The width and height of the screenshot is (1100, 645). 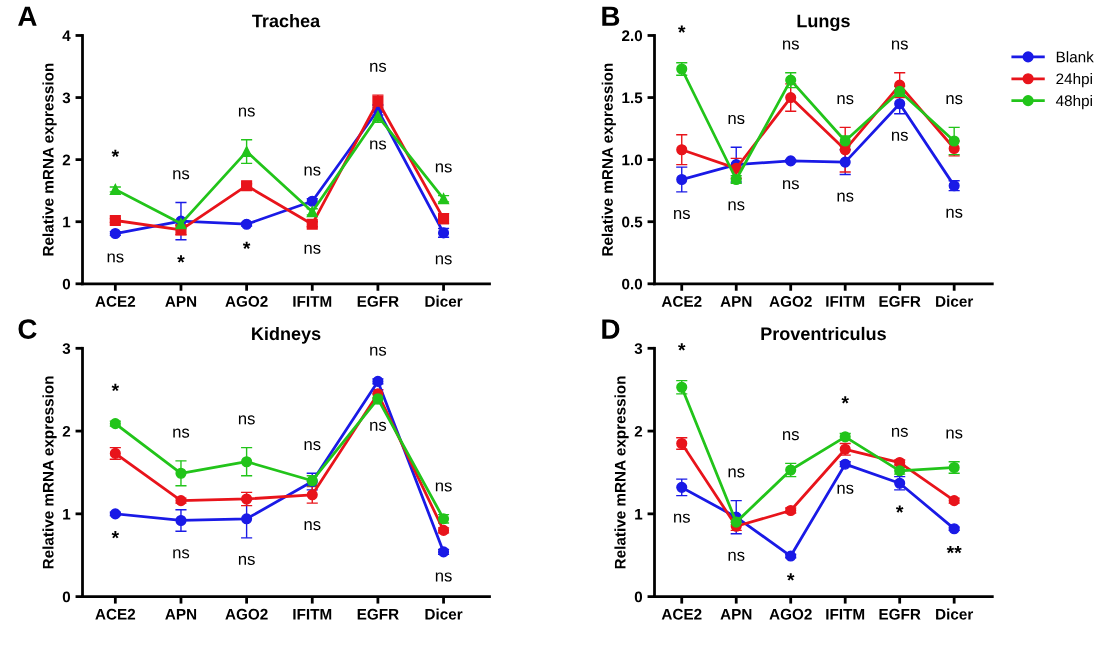 What do you see at coordinates (632, 222) in the screenshot?
I see `y-tick-label: 0.5` at bounding box center [632, 222].